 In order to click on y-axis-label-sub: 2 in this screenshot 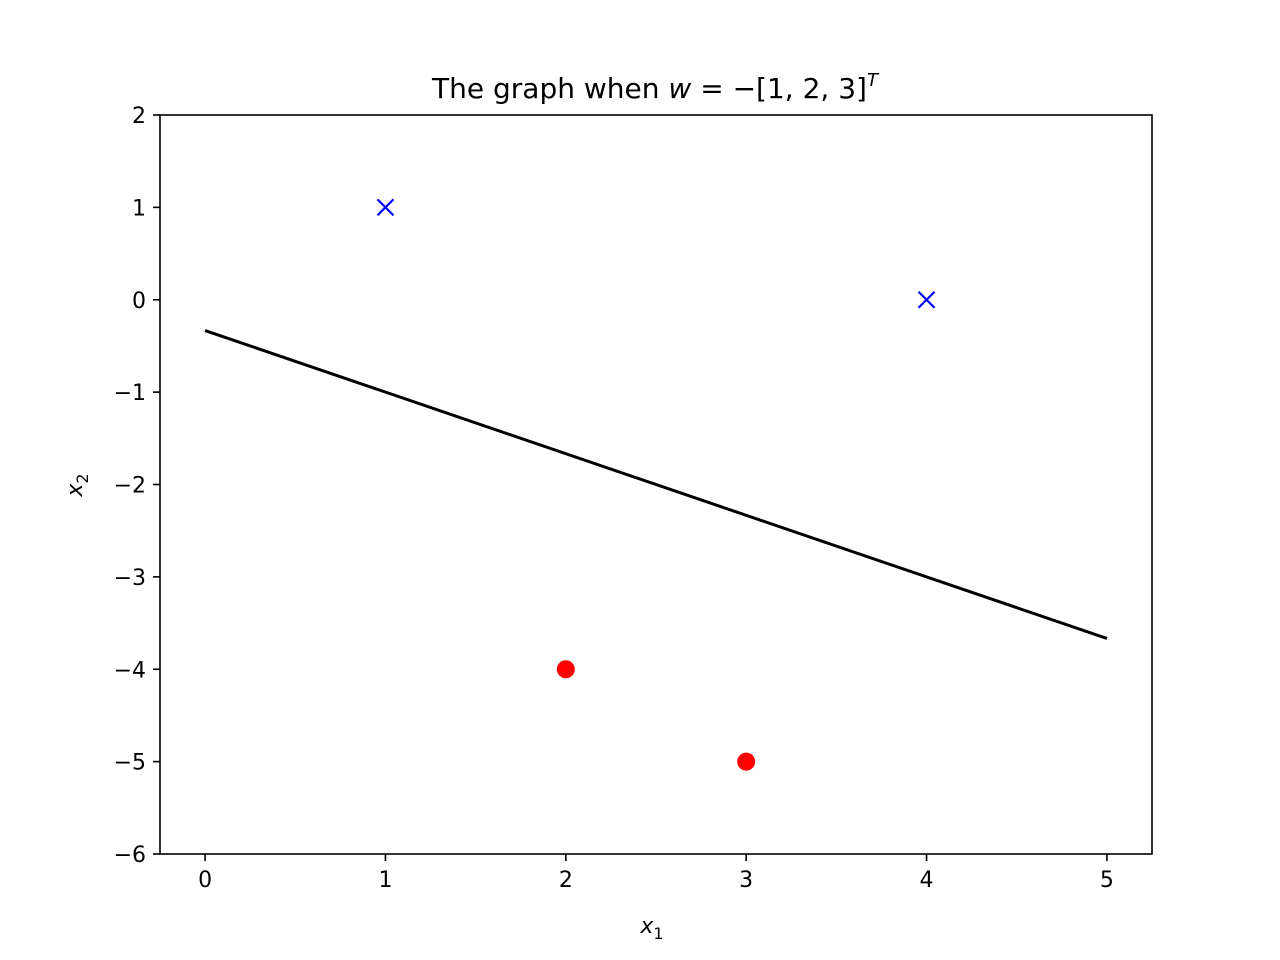, I will do `click(82, 478)`.